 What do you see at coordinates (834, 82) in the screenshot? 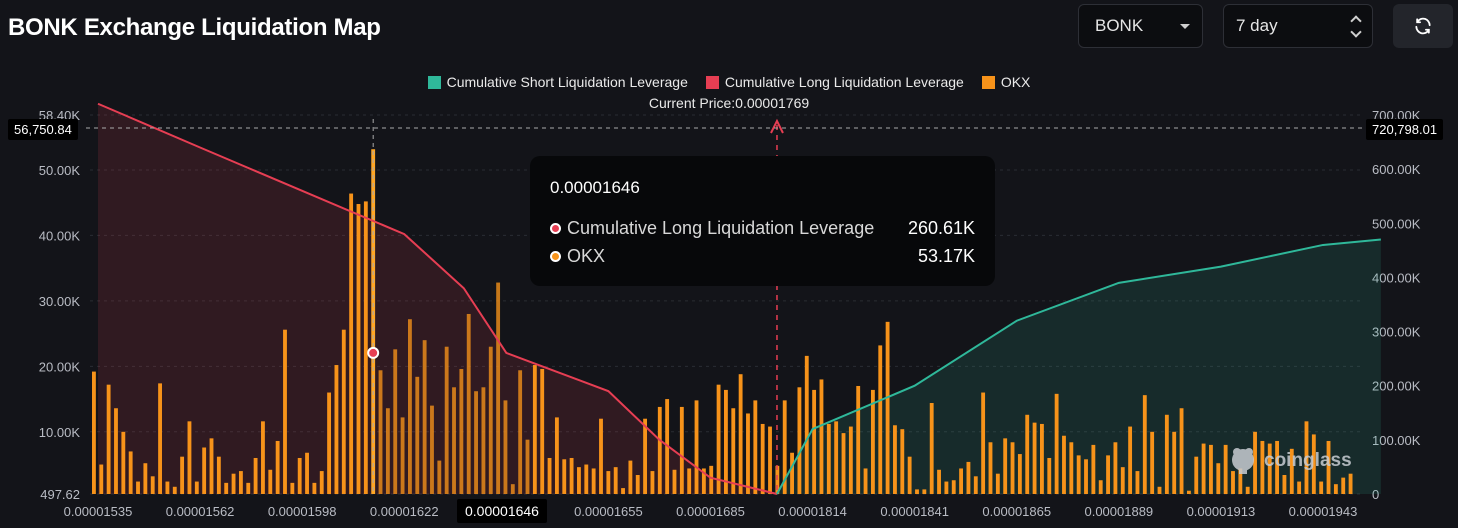
I see `legend-item-long: Cumulative Long Liquidation Leverage` at bounding box center [834, 82].